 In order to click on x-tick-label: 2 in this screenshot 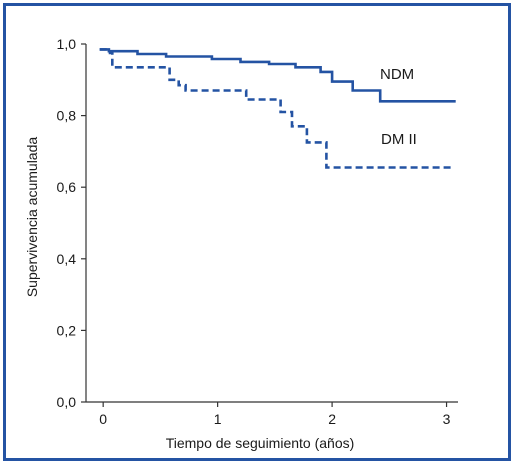, I will do `click(332, 419)`.